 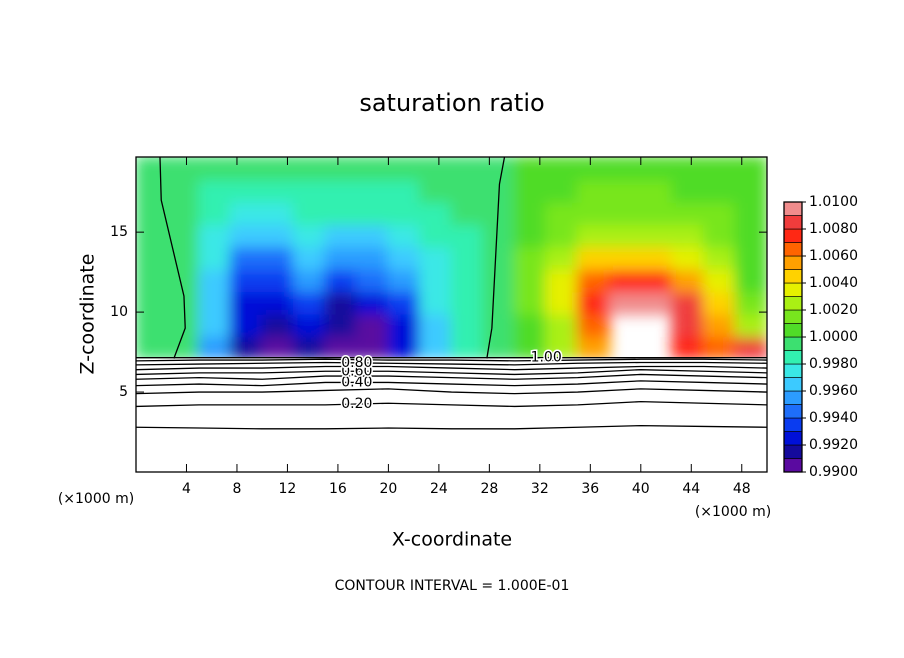 I want to click on contour-label: 1.00, so click(x=546, y=358).